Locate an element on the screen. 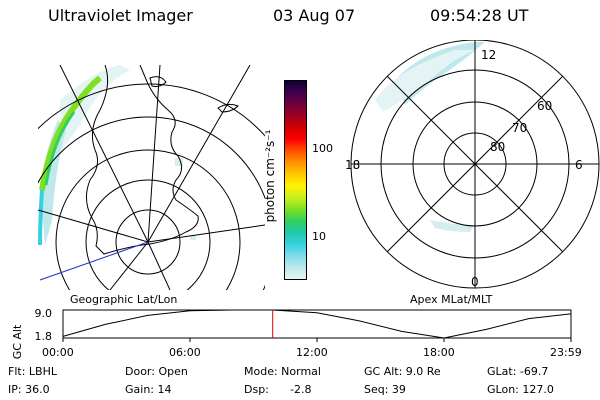 The image size is (600, 400). time-tick-1800: 18:00 is located at coordinates (439, 352).